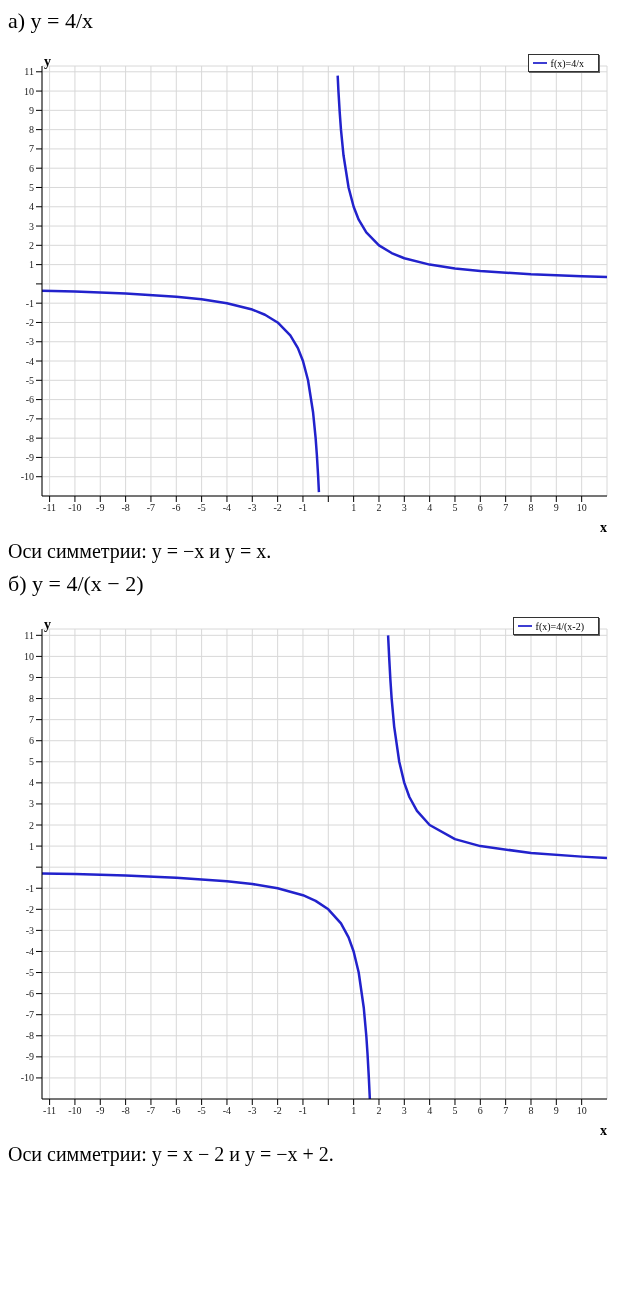 Image resolution: width=635 pixels, height=1301 pixels. What do you see at coordinates (567, 63) in the screenshot?
I see `legend-label: f(x)=4/x` at bounding box center [567, 63].